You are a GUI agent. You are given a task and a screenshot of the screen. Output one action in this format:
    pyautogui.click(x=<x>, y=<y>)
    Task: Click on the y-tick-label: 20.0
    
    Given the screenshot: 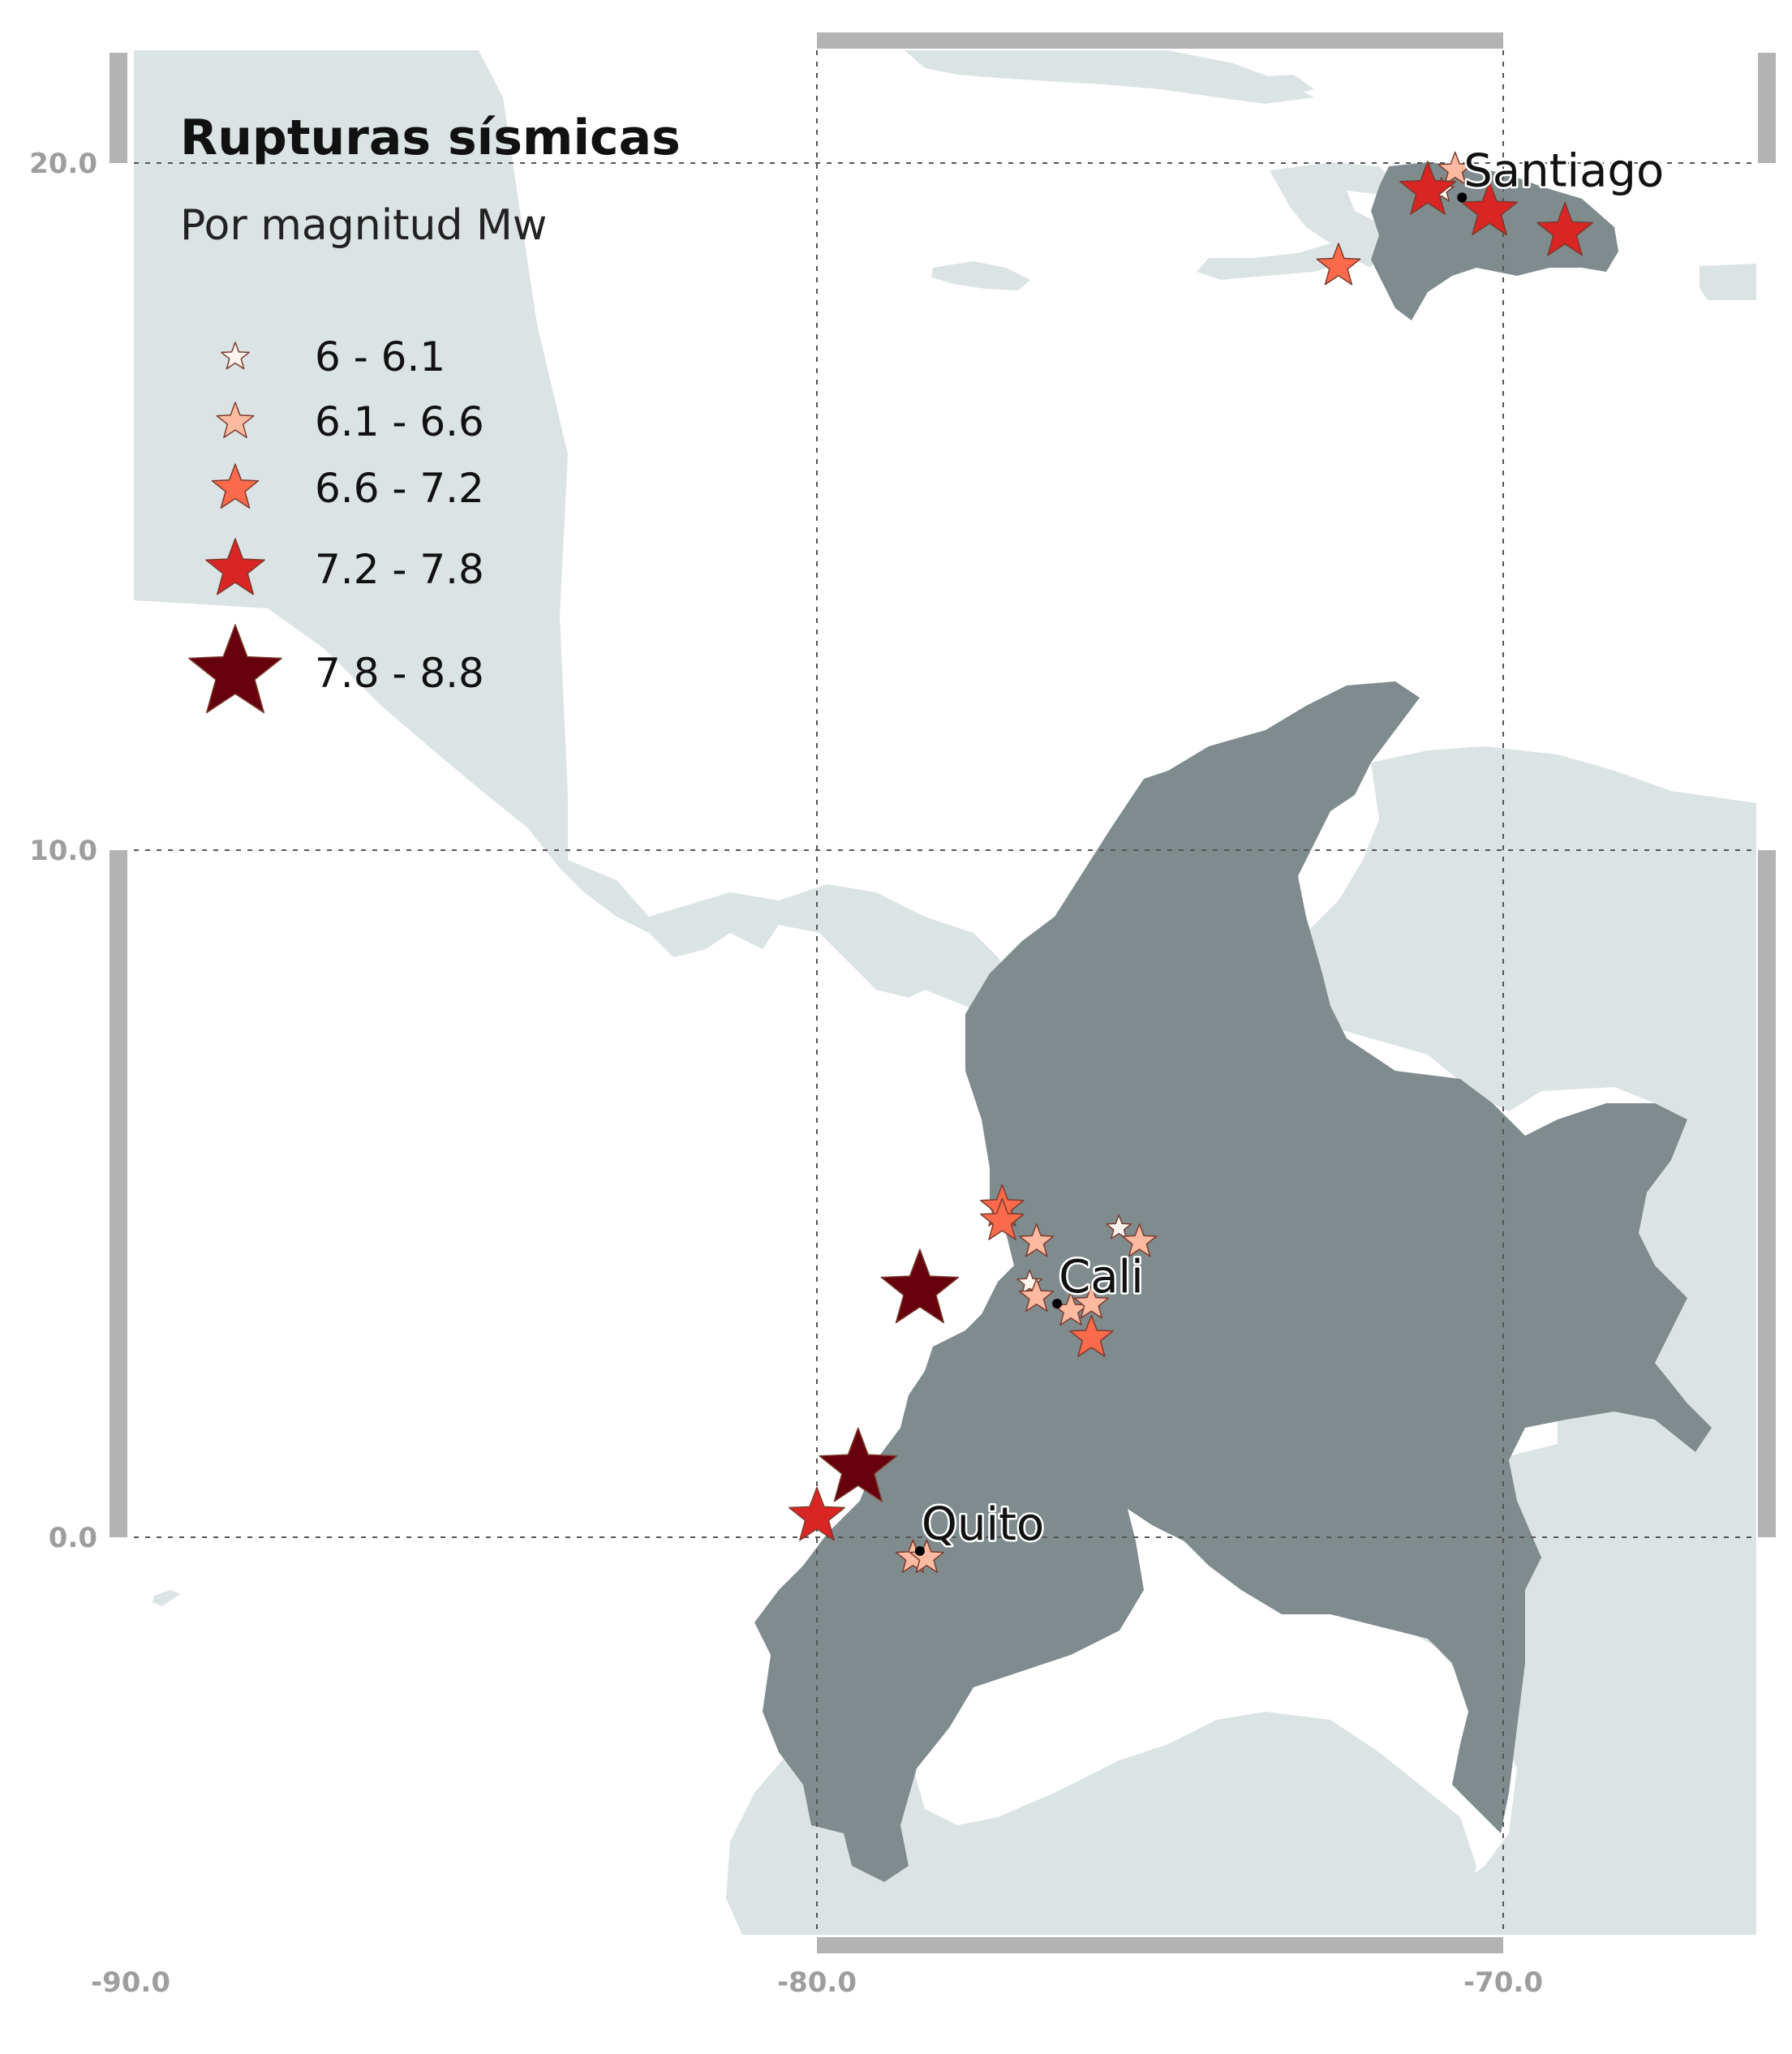 What is the action you would take?
    pyautogui.click(x=63, y=164)
    